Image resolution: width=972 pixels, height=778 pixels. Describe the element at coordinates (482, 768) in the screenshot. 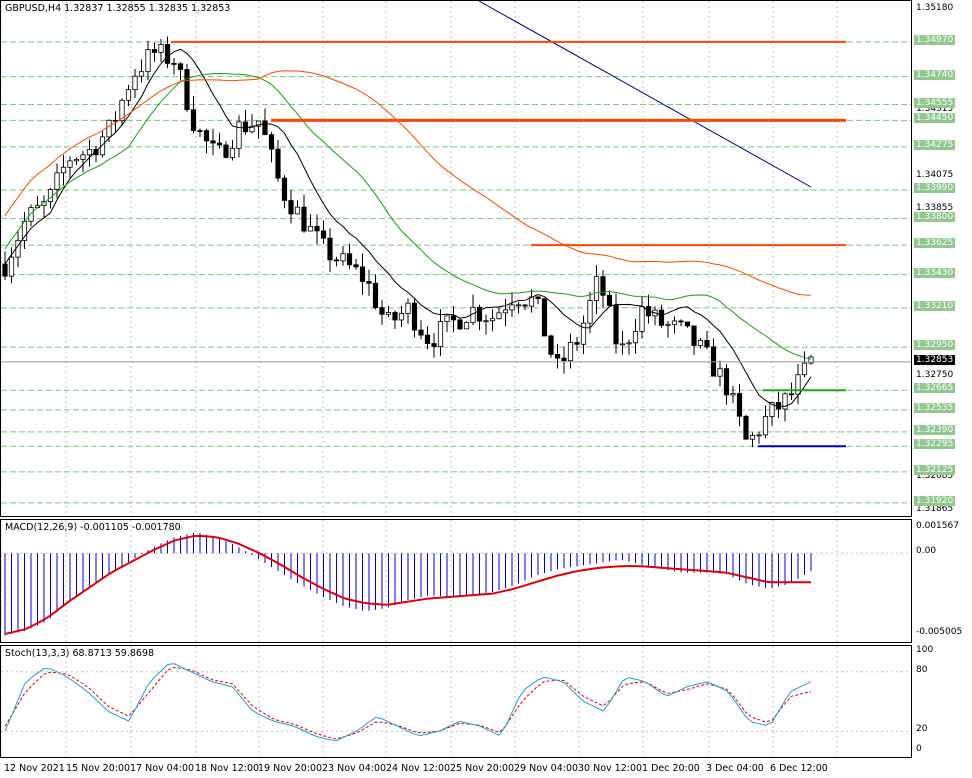

I see `time-tick-label: 25 Nov 20:00` at that location.